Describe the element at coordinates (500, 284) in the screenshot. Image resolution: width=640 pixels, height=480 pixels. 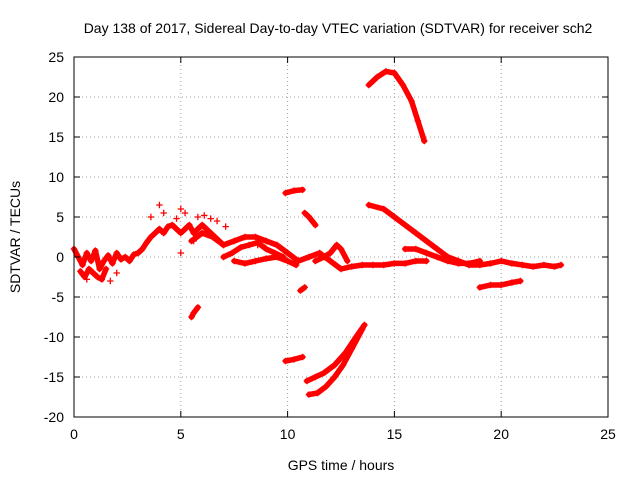
I see `series-track-late-low` at that location.